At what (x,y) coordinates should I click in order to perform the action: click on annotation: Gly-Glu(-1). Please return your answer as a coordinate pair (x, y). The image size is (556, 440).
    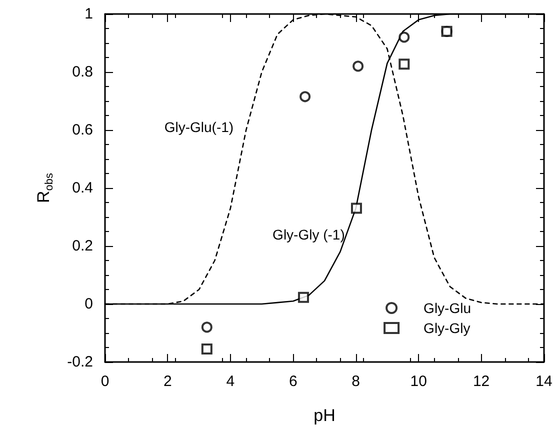
    Looking at the image, I should click on (199, 127).